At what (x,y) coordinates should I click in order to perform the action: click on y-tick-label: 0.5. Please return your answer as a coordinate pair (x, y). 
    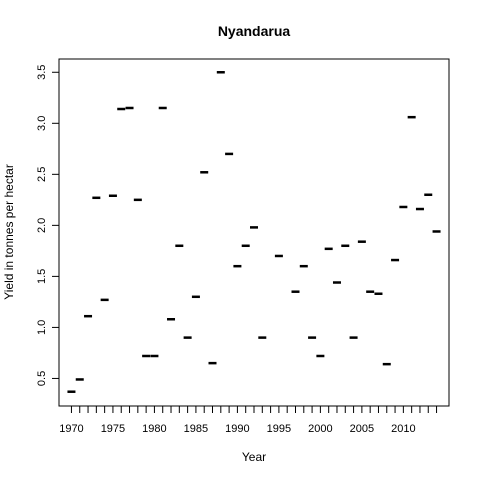
    Looking at the image, I should click on (42, 378).